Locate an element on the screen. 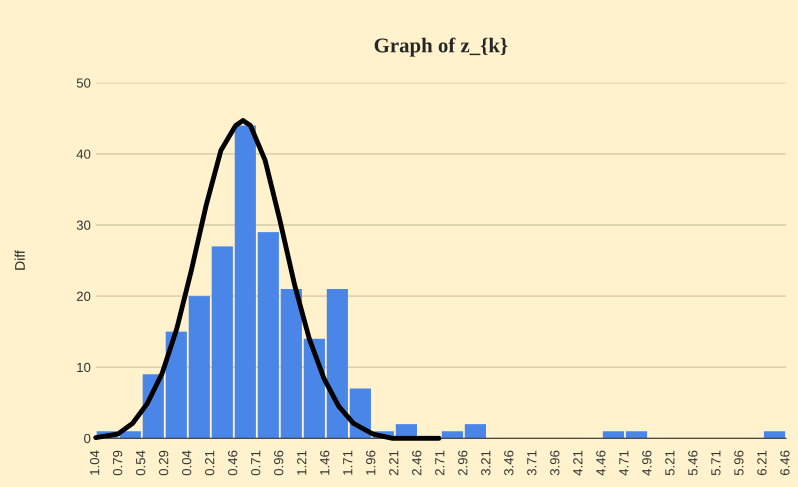 This screenshot has height=487, width=798. x-tick-label: 0.21 is located at coordinates (209, 463).